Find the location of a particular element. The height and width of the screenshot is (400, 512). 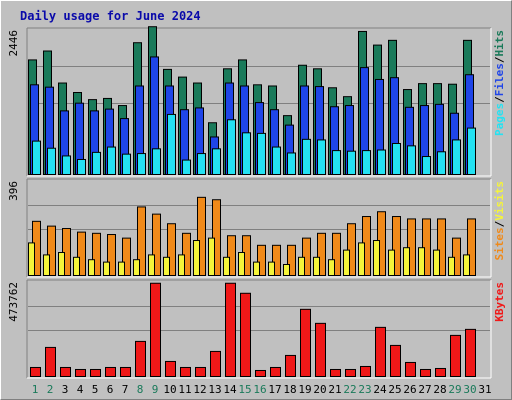

top-legend-item-3: / is located at coordinates (499, 59).